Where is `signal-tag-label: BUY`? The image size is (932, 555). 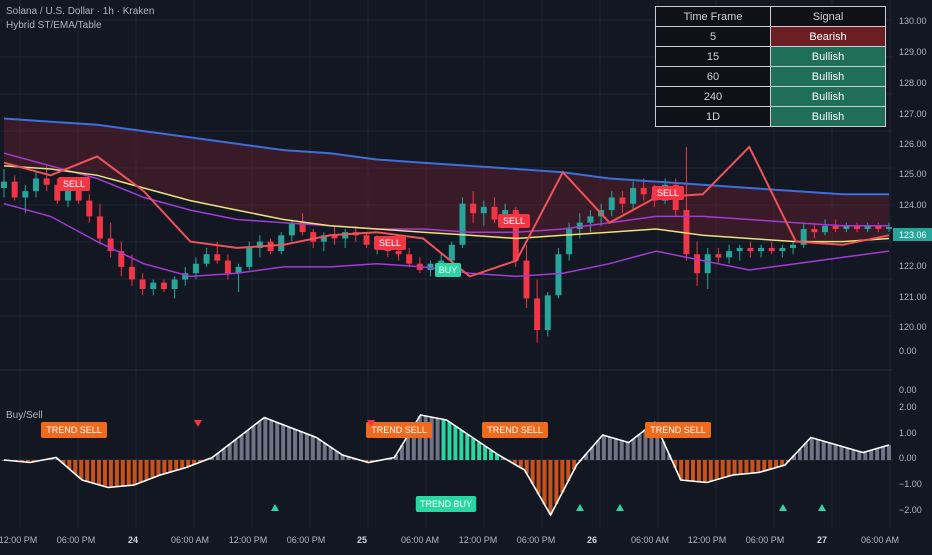 signal-tag-label: BUY is located at coordinates (448, 270).